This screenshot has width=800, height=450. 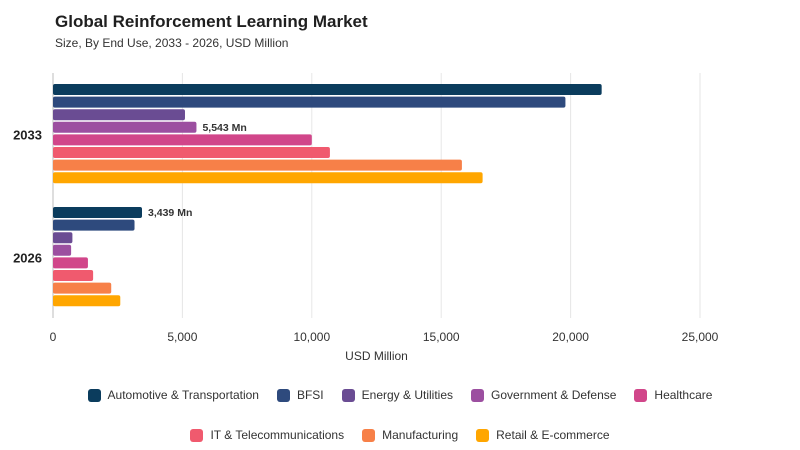 I want to click on legend-item: IT & Telecommunications, so click(x=267, y=435).